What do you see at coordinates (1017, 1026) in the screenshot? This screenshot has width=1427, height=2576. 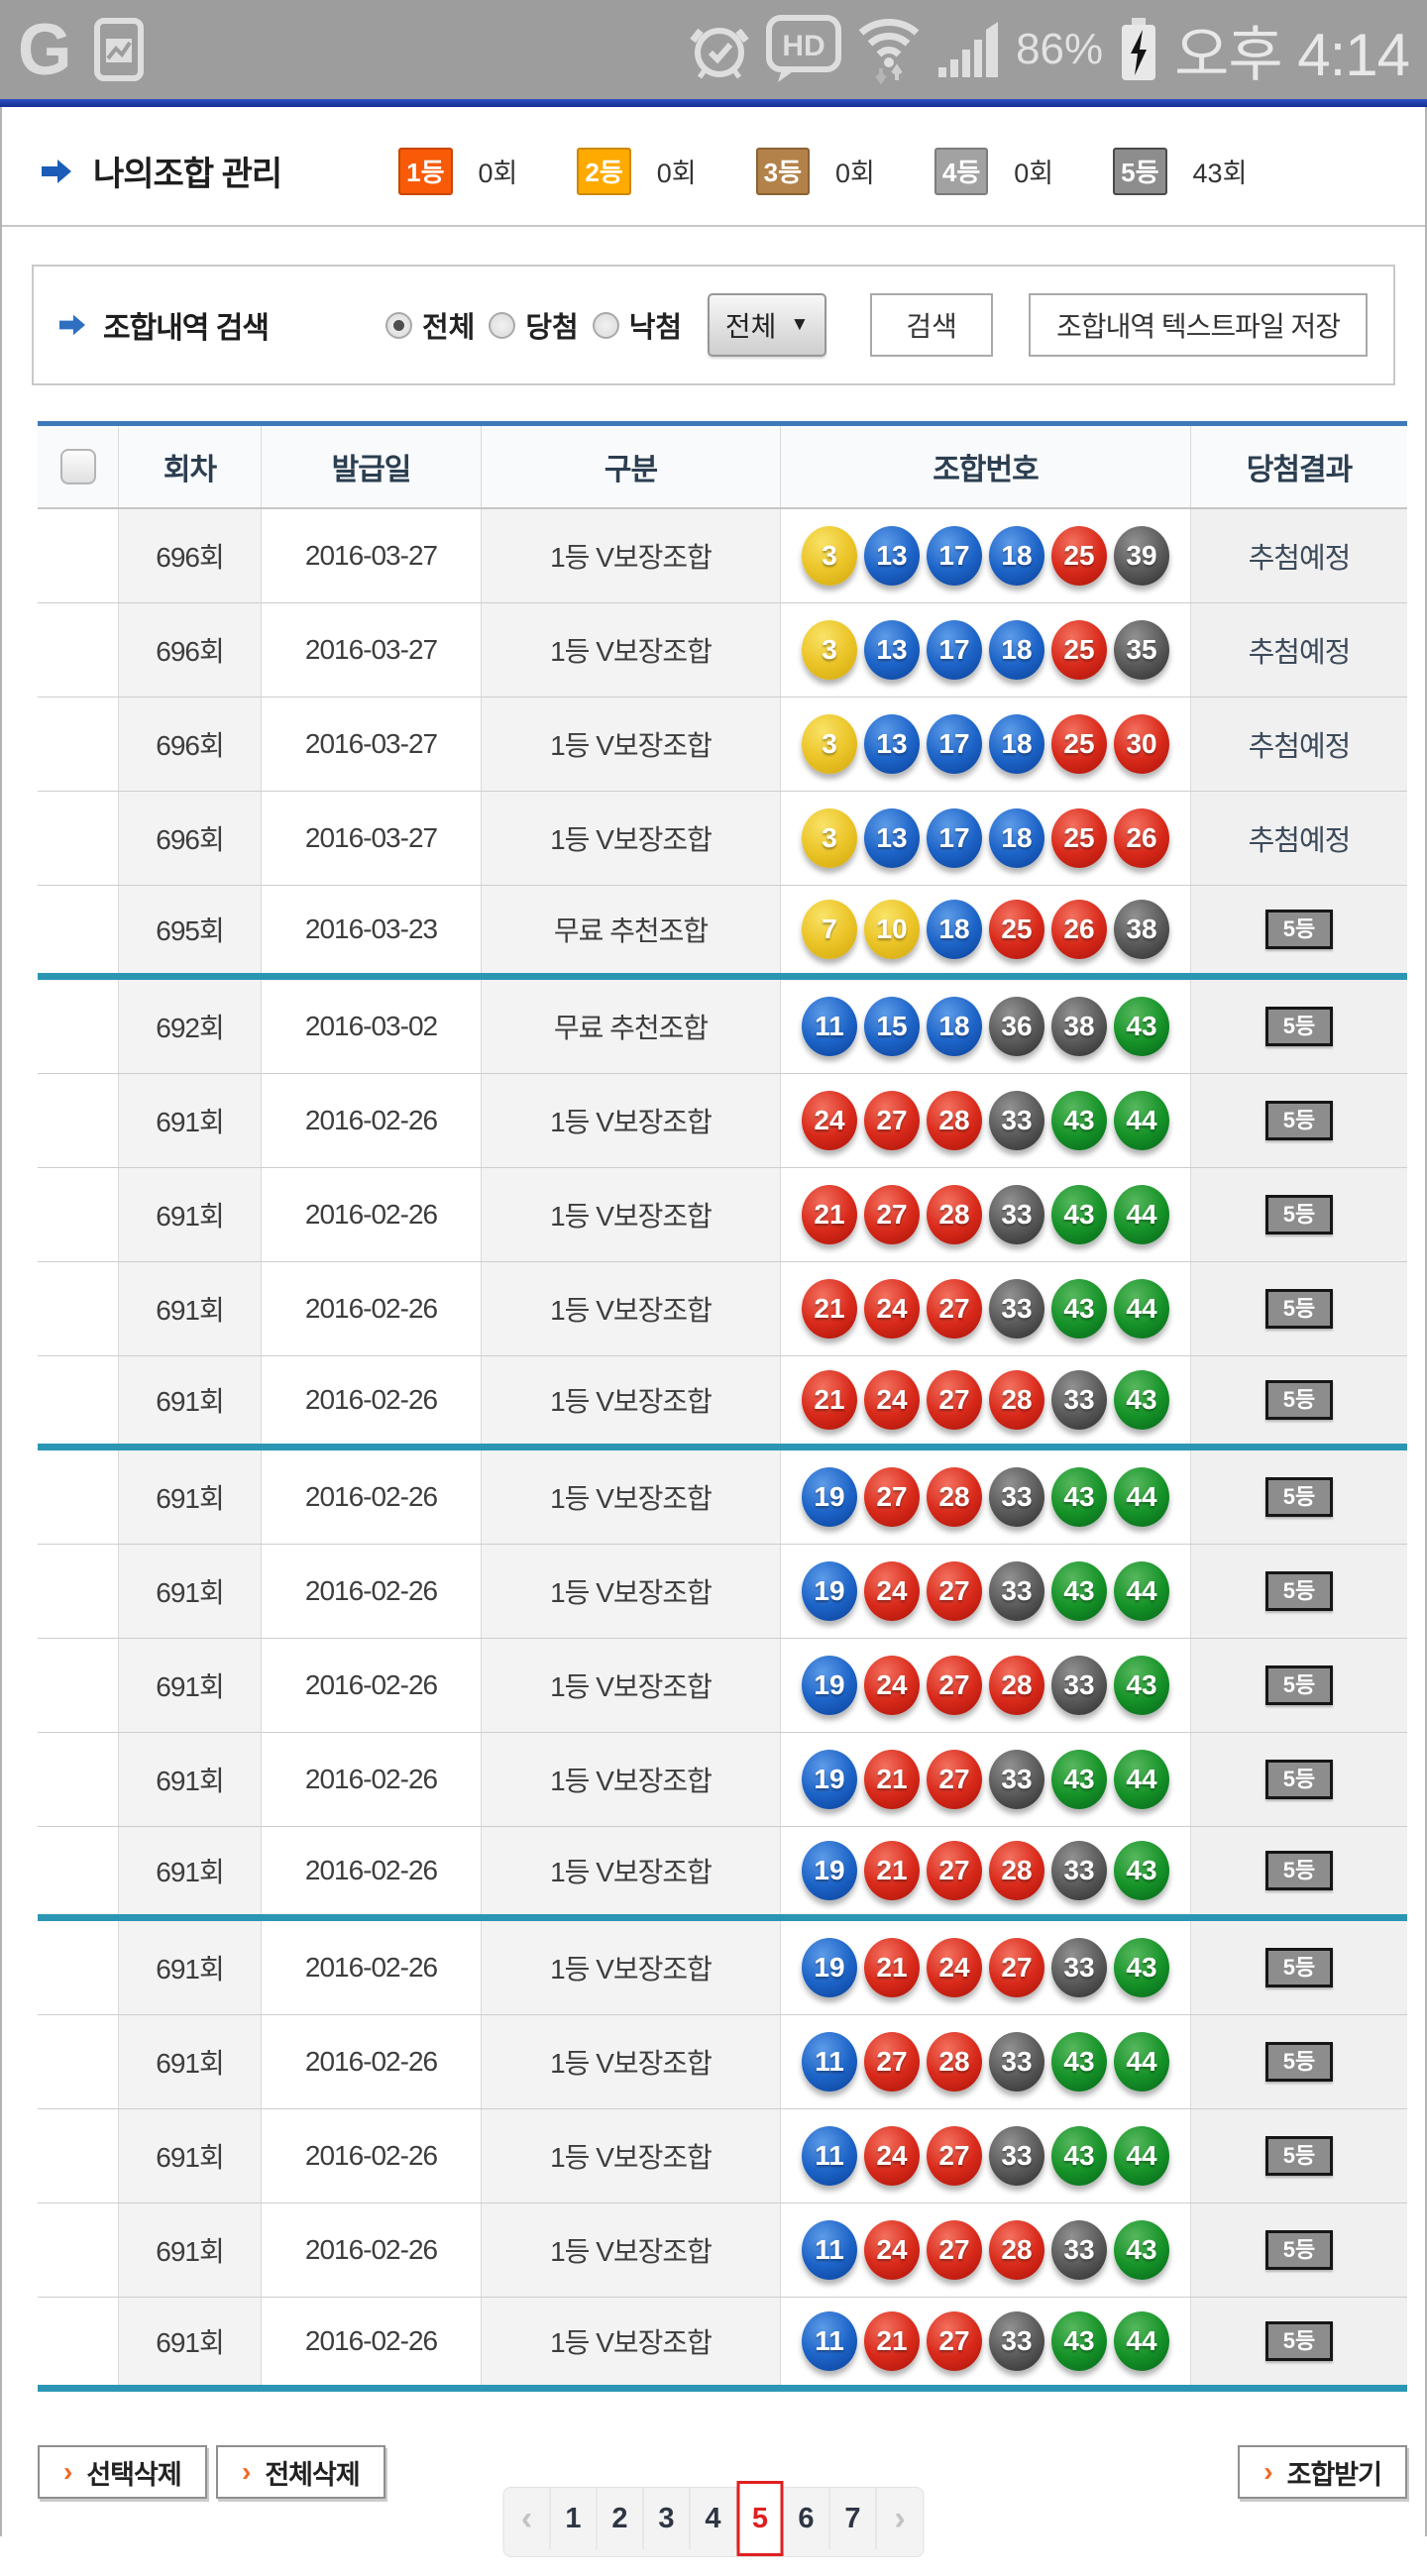 I see `lotto-ball: 36` at bounding box center [1017, 1026].